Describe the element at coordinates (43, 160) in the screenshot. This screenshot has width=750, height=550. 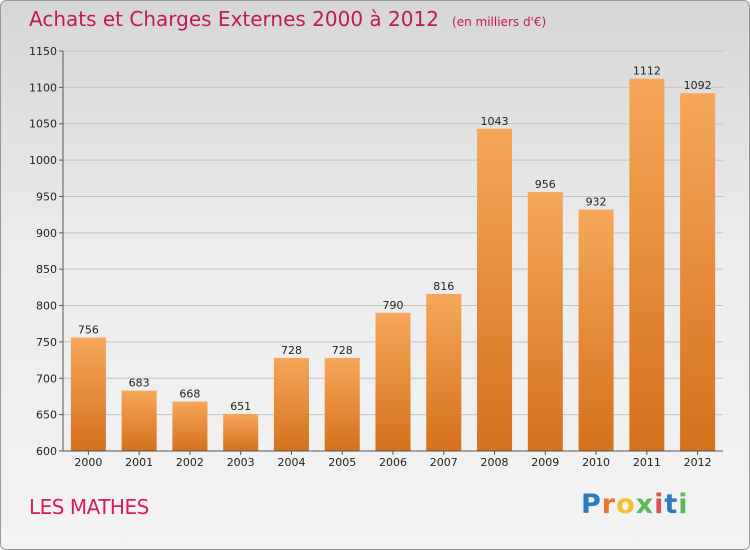
I see `y-tick-label: 1000` at that location.